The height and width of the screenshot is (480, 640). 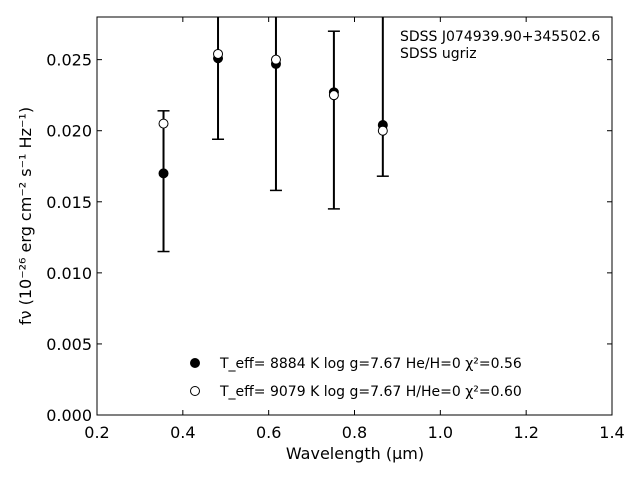 What do you see at coordinates (500, 37) in the screenshot?
I see `annotation-object: SDSS J074939.90+345502.6` at bounding box center [500, 37].